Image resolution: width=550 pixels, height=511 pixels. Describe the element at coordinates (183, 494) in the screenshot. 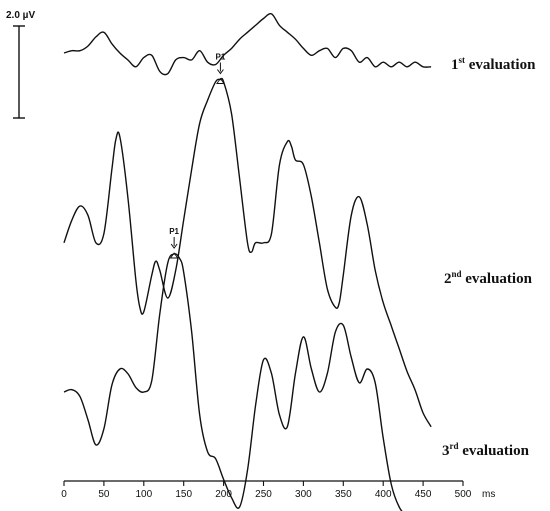

I see `x-tick-label-150: 150` at that location.